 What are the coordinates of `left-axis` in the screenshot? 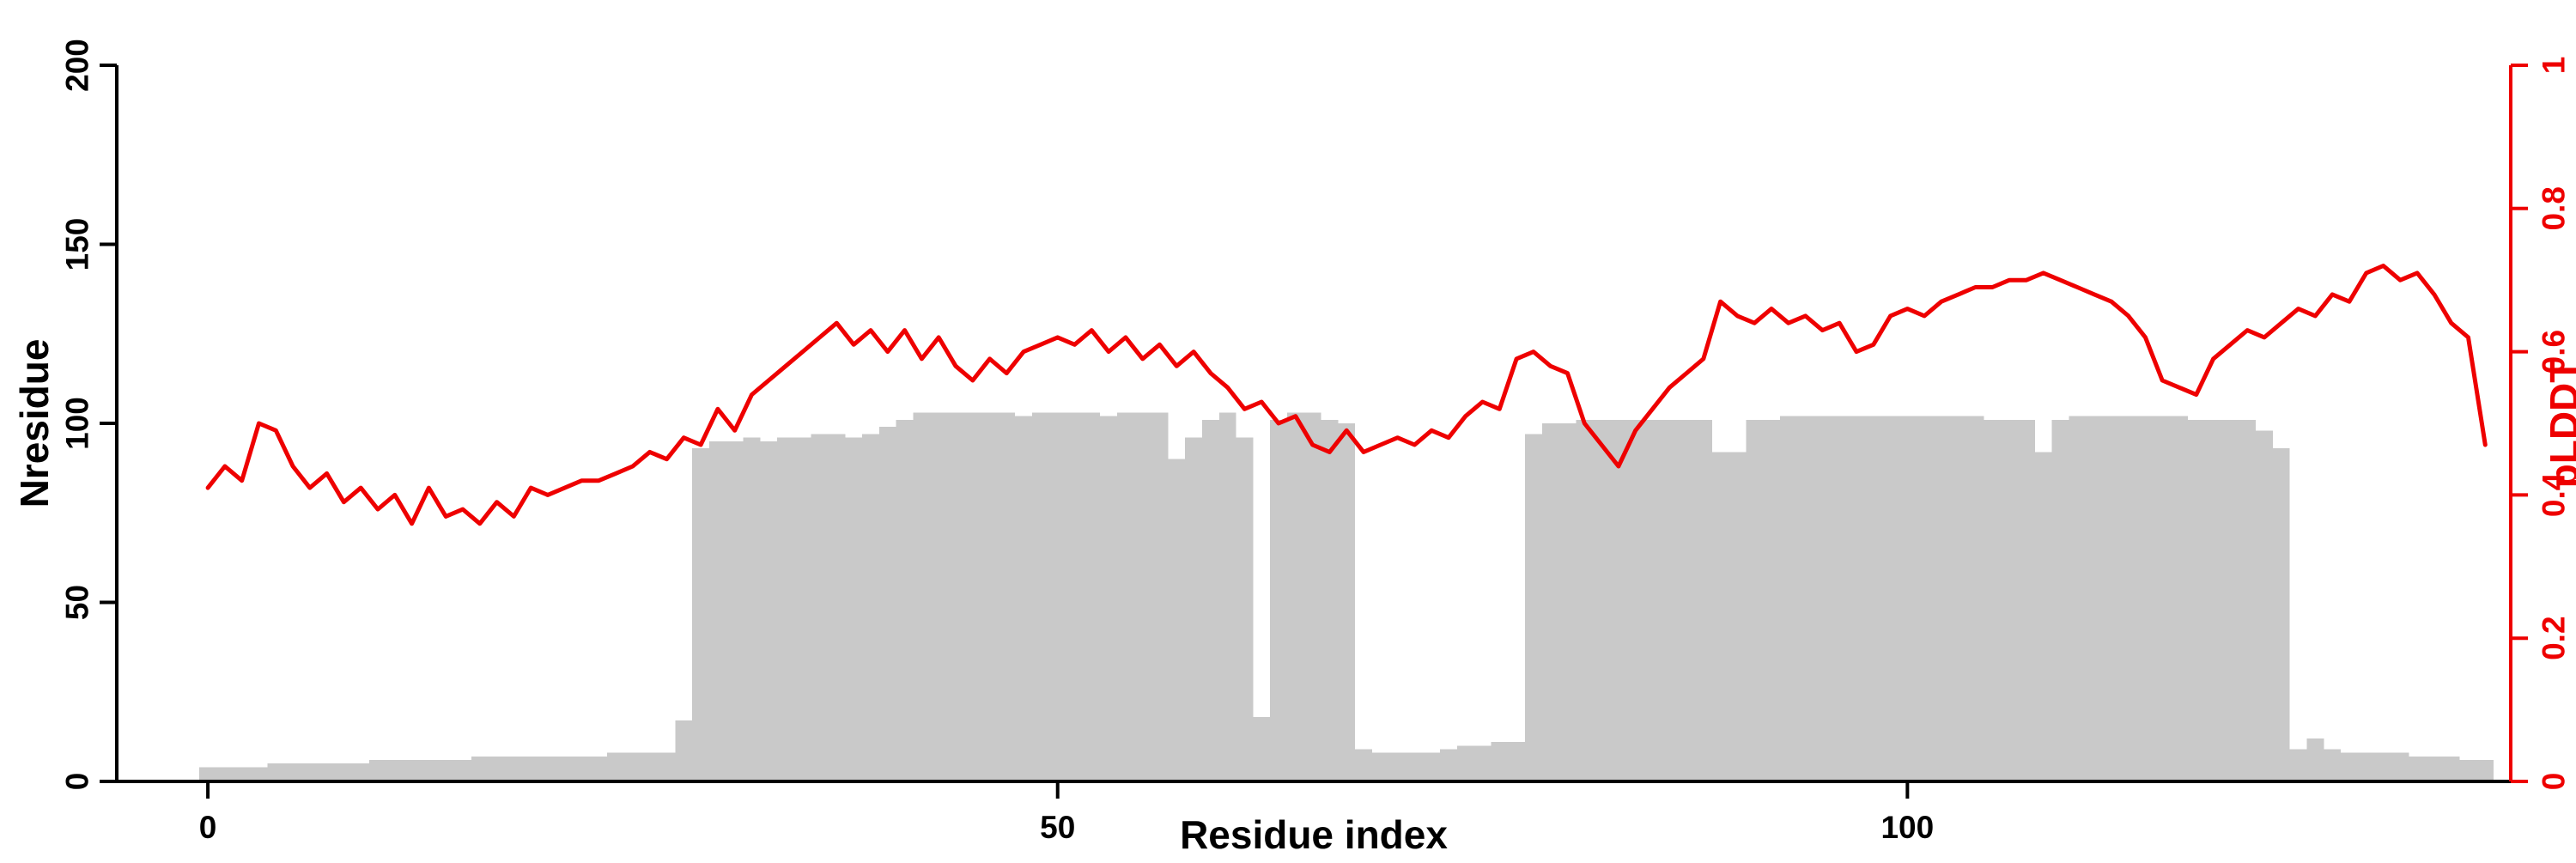 It's located at (109, 424).